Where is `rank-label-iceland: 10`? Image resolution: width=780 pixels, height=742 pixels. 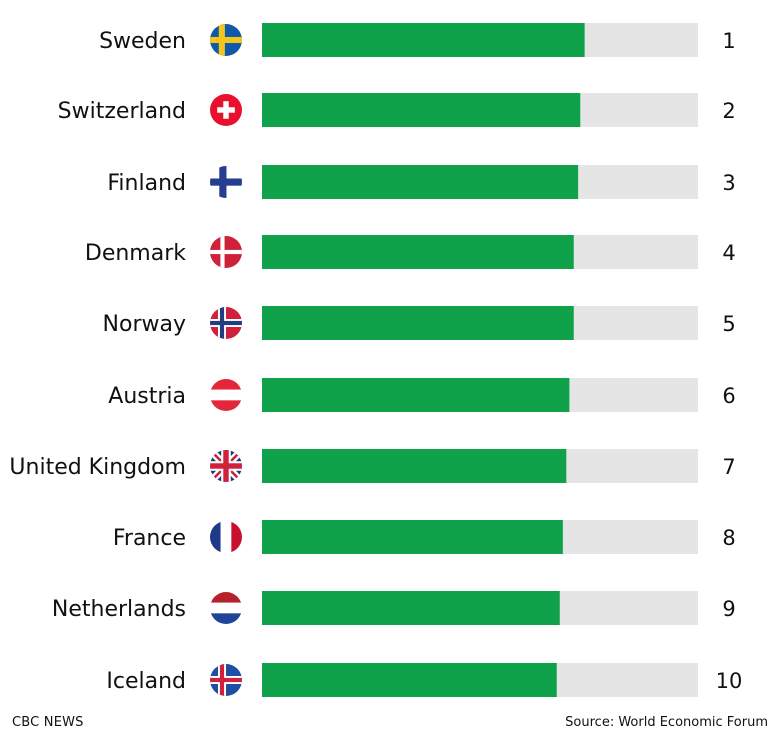 rank-label-iceland: 10 is located at coordinates (729, 681).